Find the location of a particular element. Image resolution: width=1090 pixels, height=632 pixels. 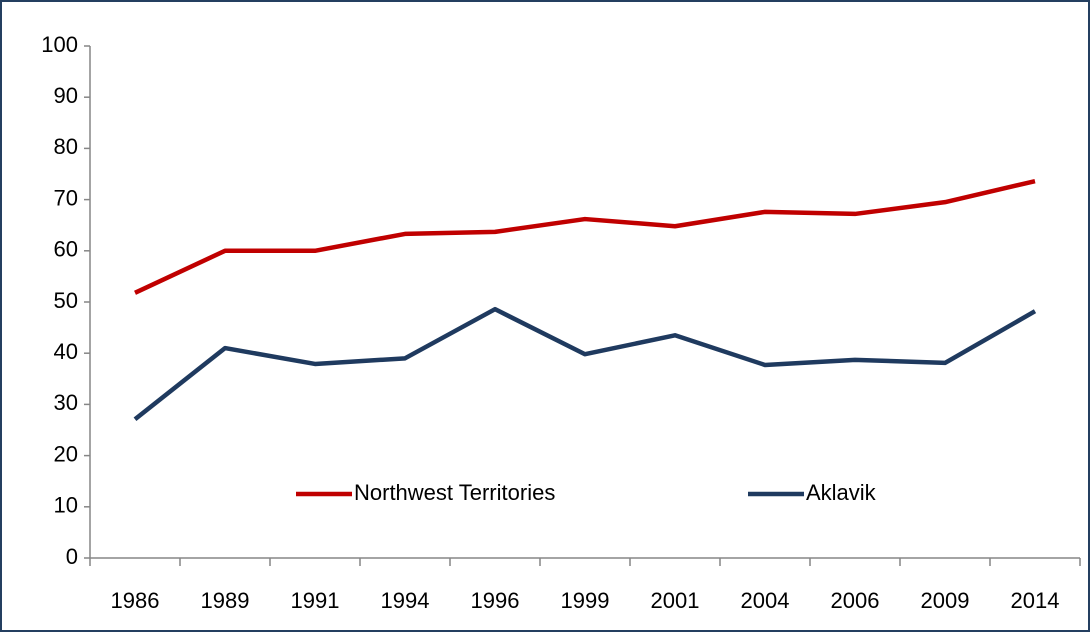

x-tick-label: 1986 is located at coordinates (135, 600).